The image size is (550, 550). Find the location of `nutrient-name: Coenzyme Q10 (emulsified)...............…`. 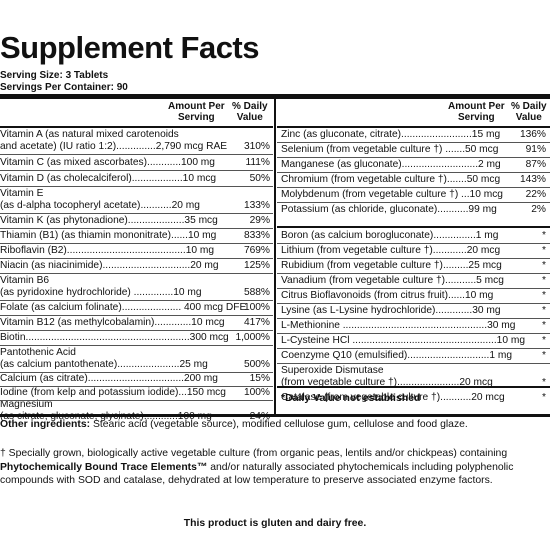

nutrient-name: Coenzyme Q10 (emulsified)...............… is located at coordinates (396, 355).